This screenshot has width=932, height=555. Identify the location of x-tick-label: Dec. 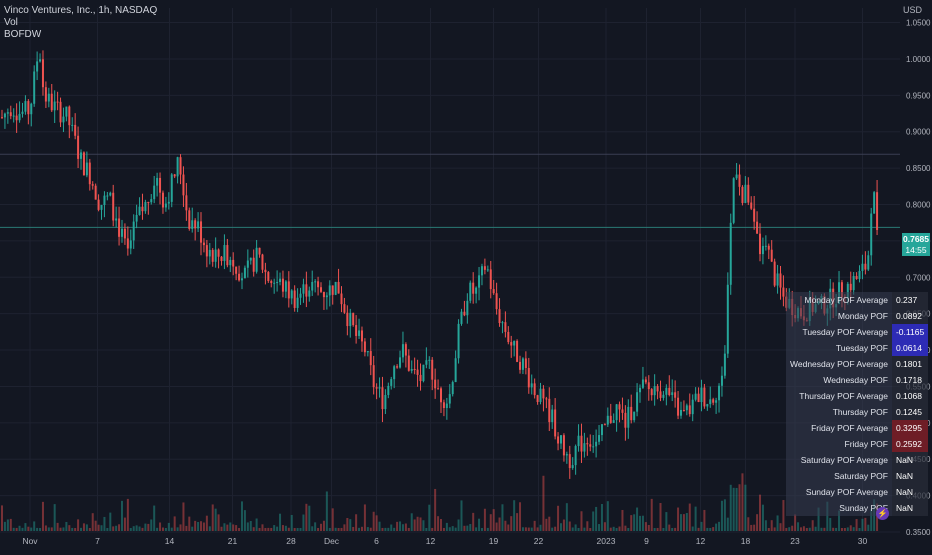
(332, 541).